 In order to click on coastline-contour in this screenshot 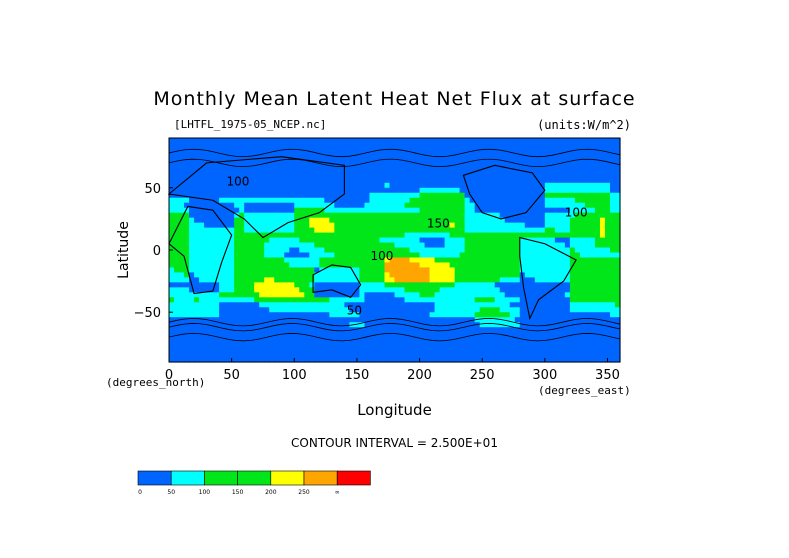, I will do `click(200, 250)`.